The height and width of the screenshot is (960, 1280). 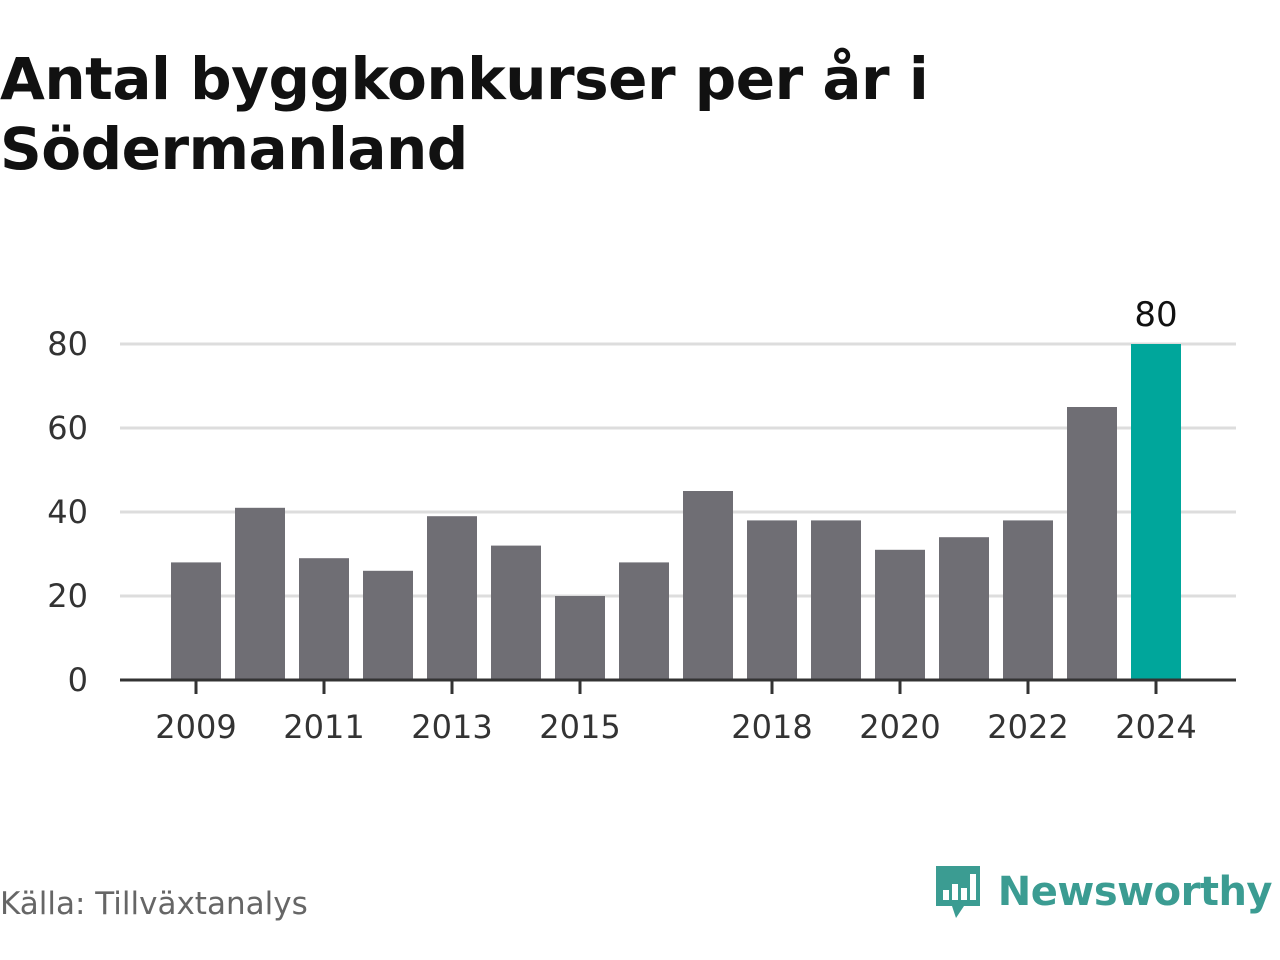 What do you see at coordinates (579, 727) in the screenshot?
I see `x-tick-label: 2015` at bounding box center [579, 727].